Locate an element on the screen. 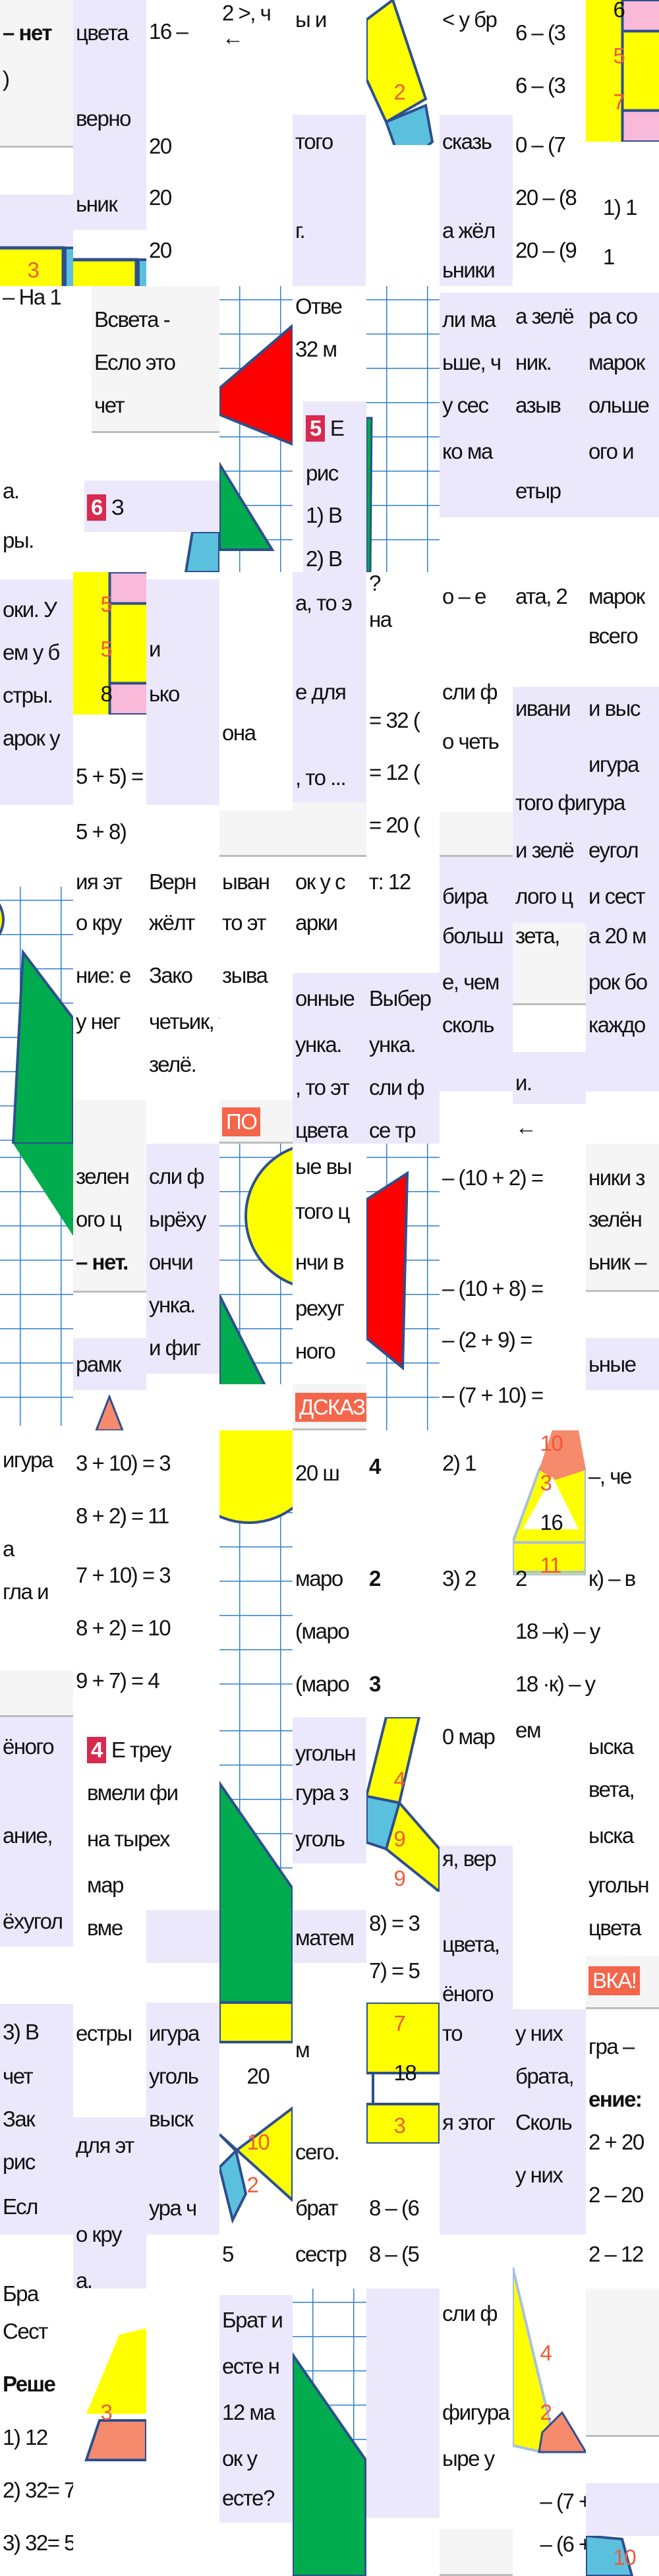 This screenshot has height=2576, width=659. tile-c4h: ые вы того ц нчи в рехуг ного is located at coordinates (330, 1264).